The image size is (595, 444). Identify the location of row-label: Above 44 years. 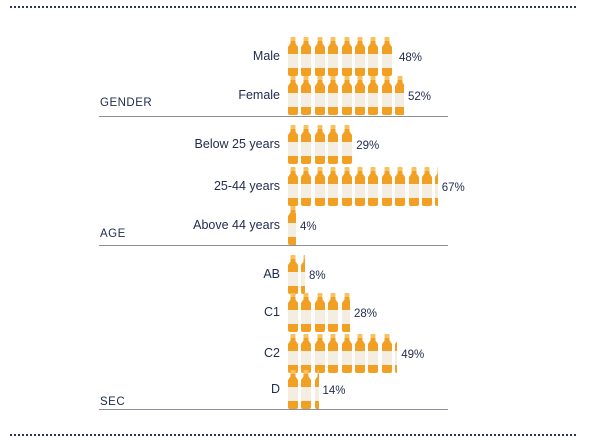
(236, 225).